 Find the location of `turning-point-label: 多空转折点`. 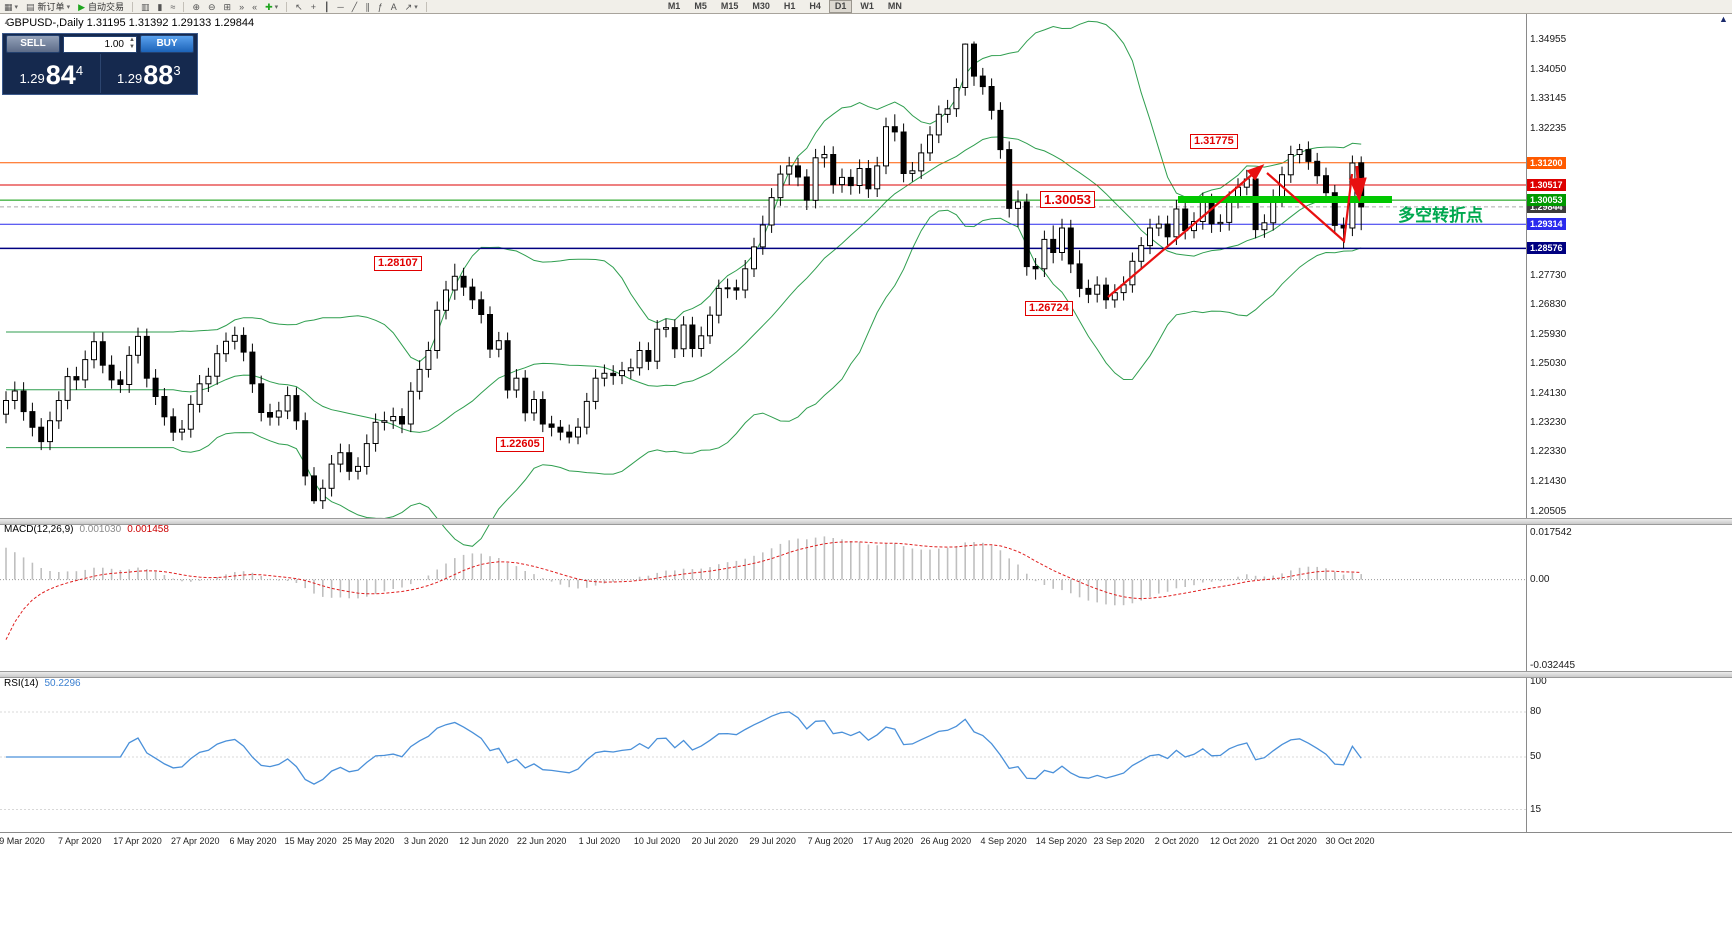

turning-point-label: 多空转折点 is located at coordinates (1440, 215).